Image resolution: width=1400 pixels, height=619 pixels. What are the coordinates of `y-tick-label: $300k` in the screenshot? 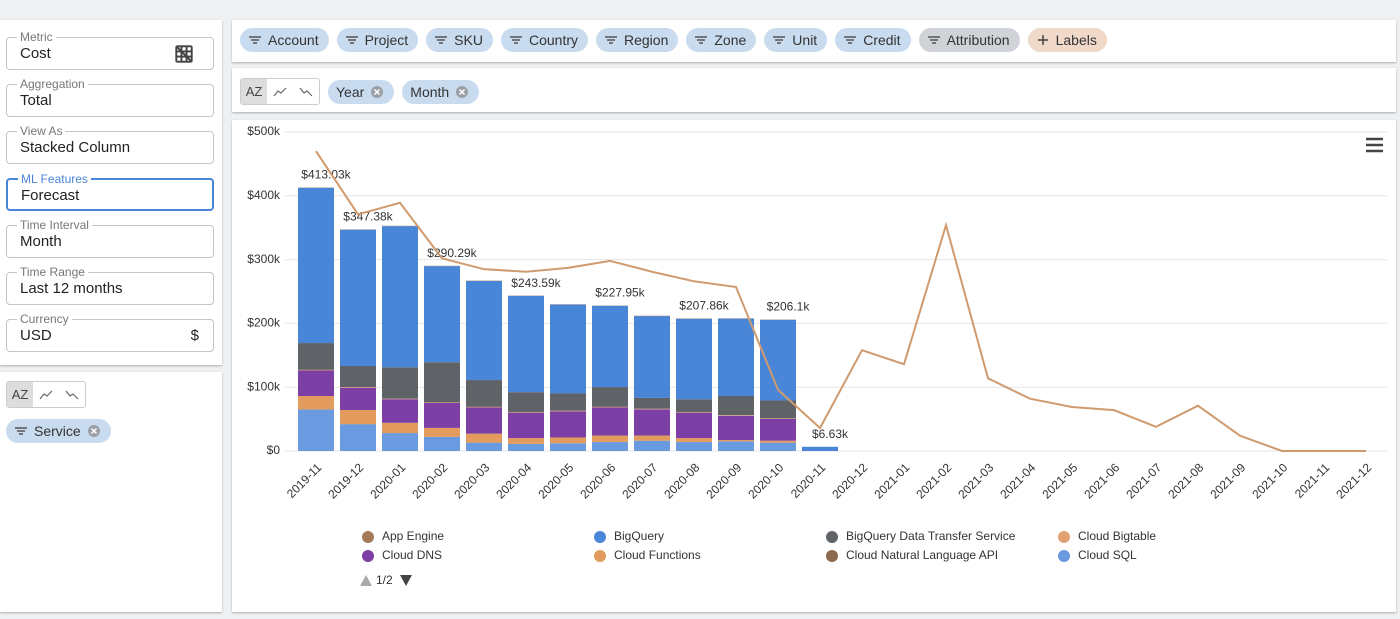 It's located at (264, 259).